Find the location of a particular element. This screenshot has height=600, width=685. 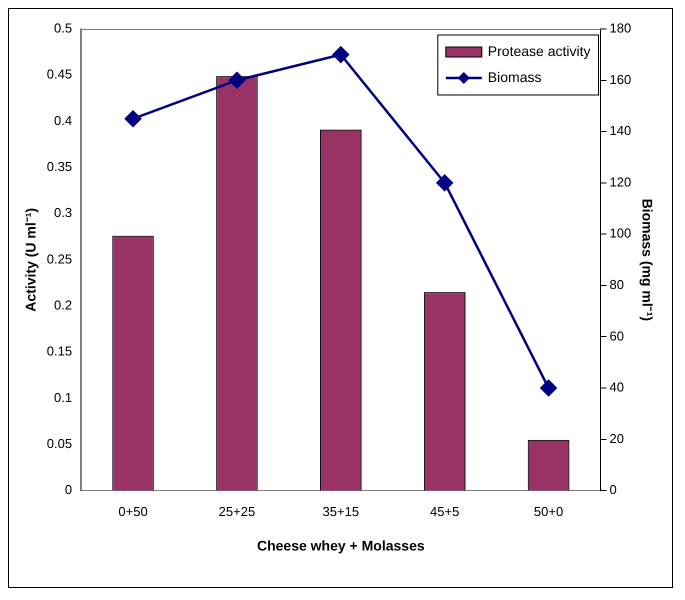

y2-tick-label: 160 is located at coordinates (621, 79).